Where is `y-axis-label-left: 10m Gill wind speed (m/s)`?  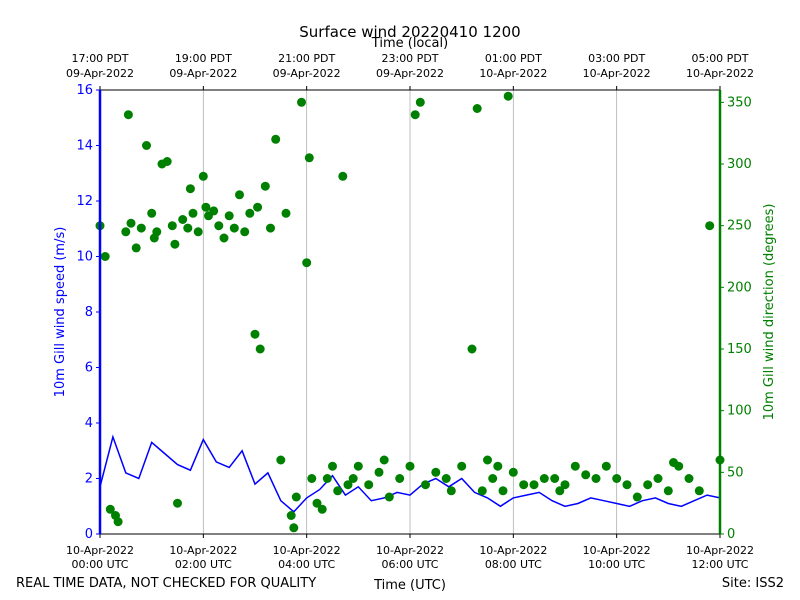 y-axis-label-left: 10m Gill wind speed (m/s) is located at coordinates (60, 312).